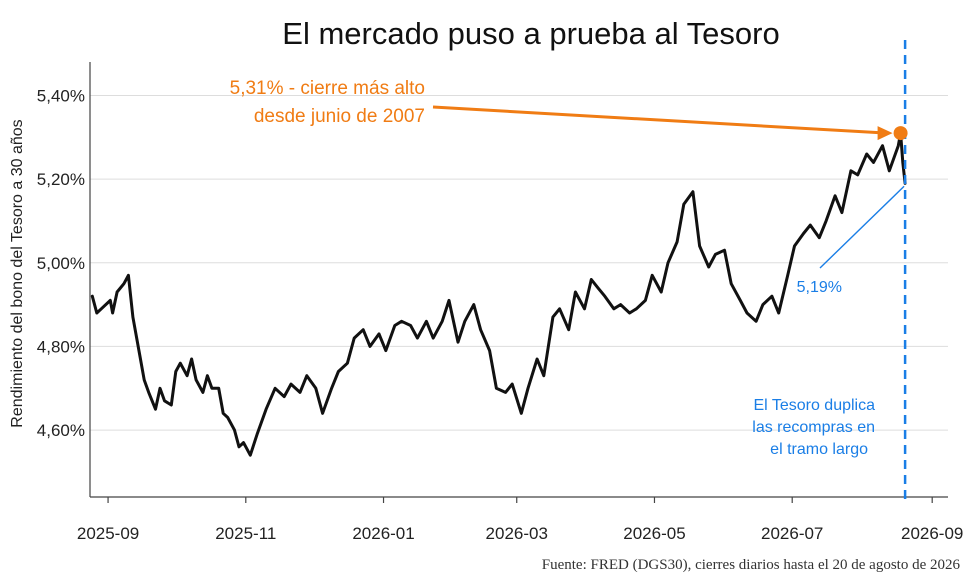 Image resolution: width=971 pixels, height=582 pixels. I want to click on x-tick-label: 2025-09, so click(108, 533).